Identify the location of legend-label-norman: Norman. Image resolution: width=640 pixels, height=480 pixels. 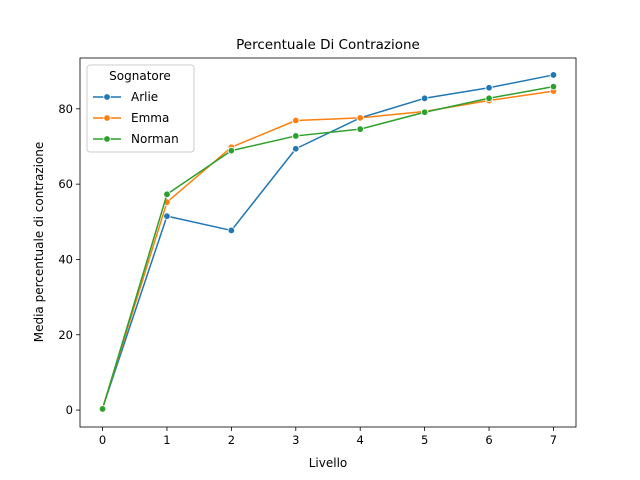
(155, 139).